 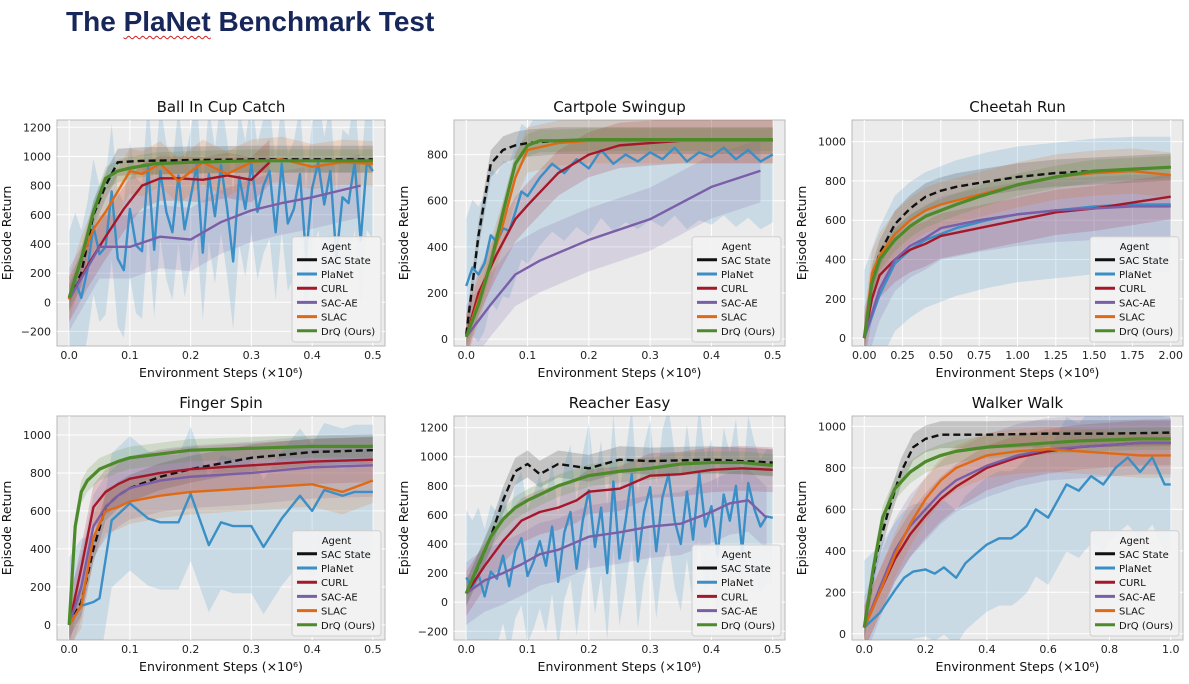 I want to click on x-tick-label: 1.25, so click(x=1056, y=355).